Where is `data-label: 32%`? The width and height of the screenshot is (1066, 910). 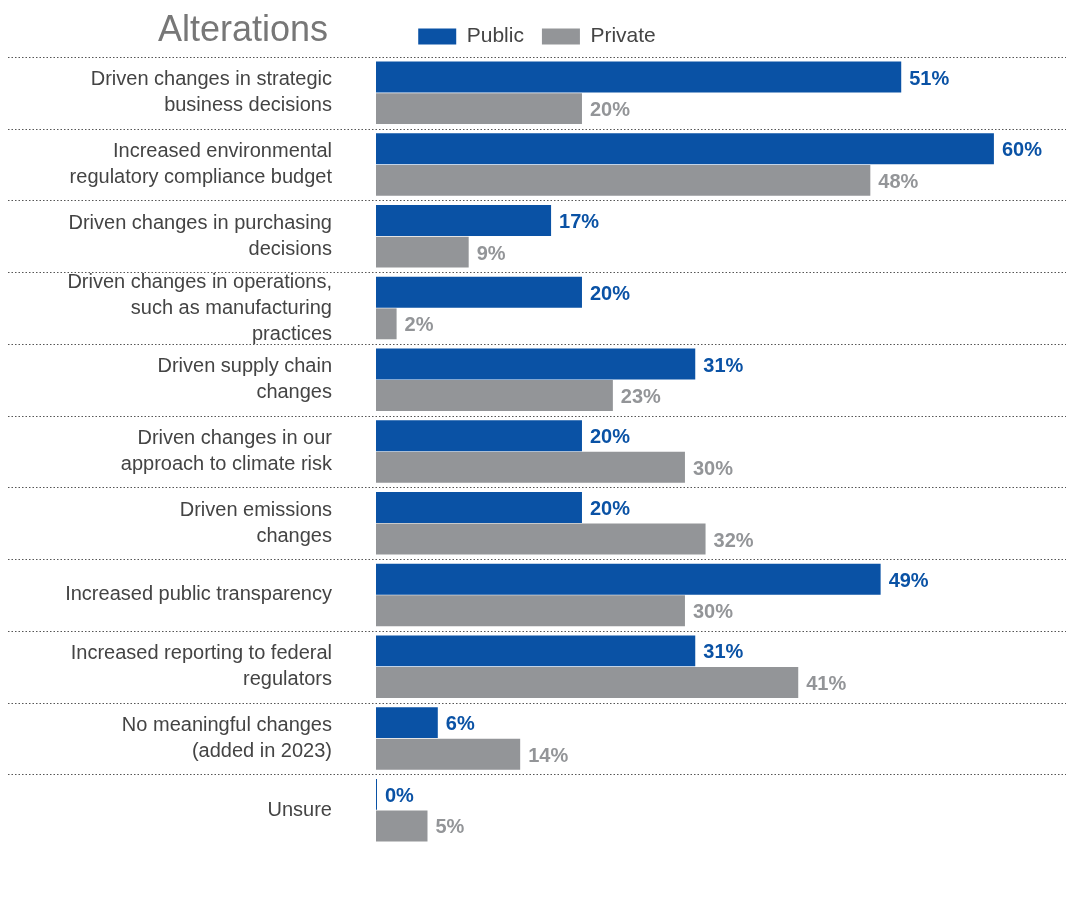 data-label: 32% is located at coordinates (733, 539).